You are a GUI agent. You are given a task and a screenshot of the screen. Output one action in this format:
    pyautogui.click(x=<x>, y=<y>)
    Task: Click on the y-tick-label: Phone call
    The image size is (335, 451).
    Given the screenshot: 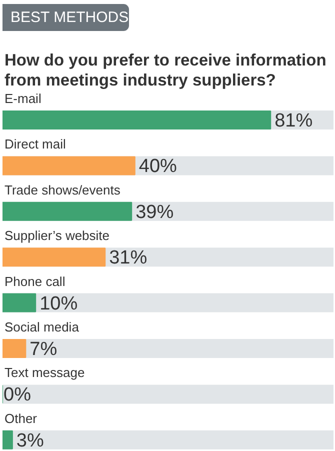 What is the action you would take?
    pyautogui.click(x=35, y=281)
    